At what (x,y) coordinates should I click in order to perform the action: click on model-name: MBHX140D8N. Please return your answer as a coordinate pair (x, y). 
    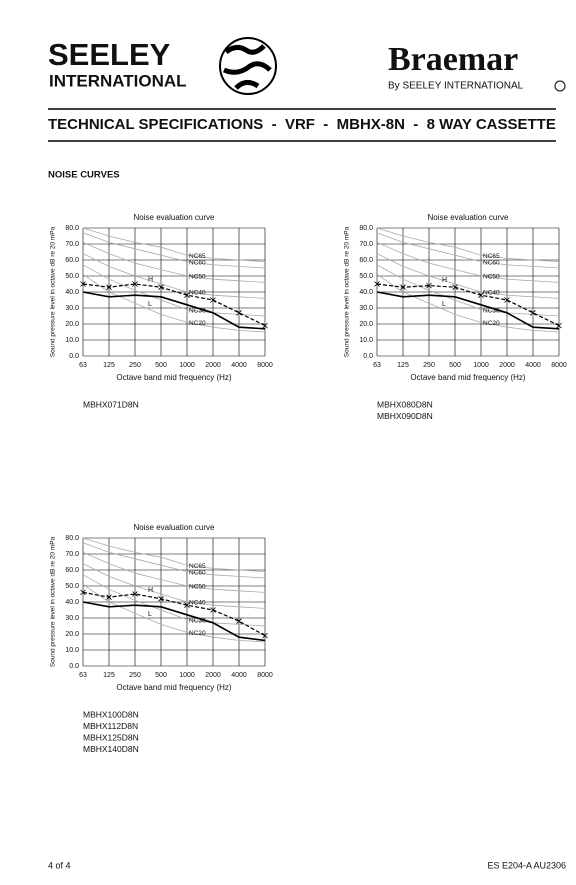
    Looking at the image, I should click on (111, 749).